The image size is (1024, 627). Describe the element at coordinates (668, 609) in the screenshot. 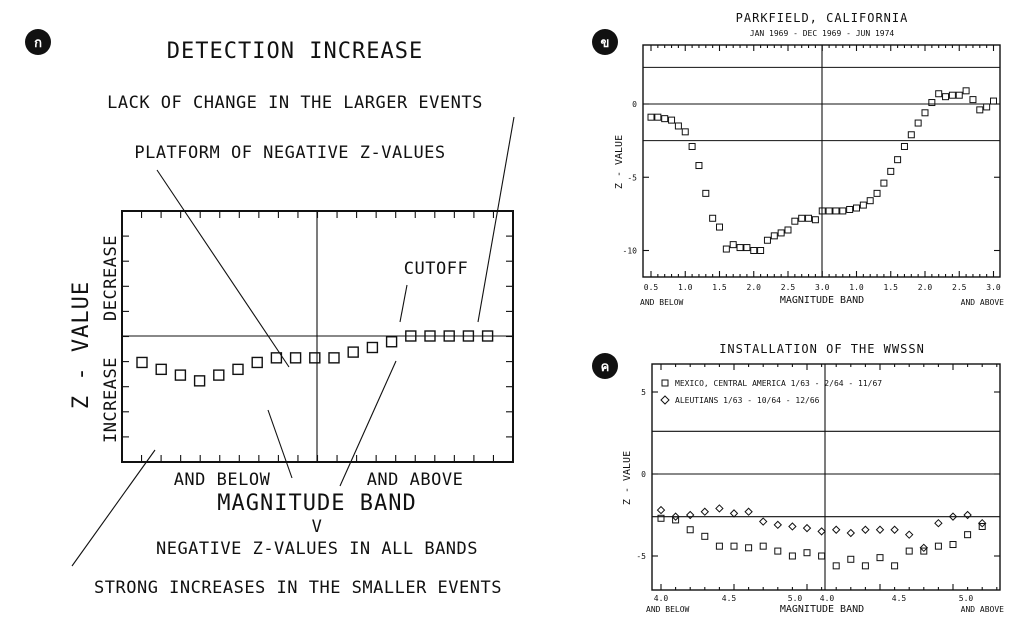

I see `panel-c-and-below: AND BELOW` at that location.